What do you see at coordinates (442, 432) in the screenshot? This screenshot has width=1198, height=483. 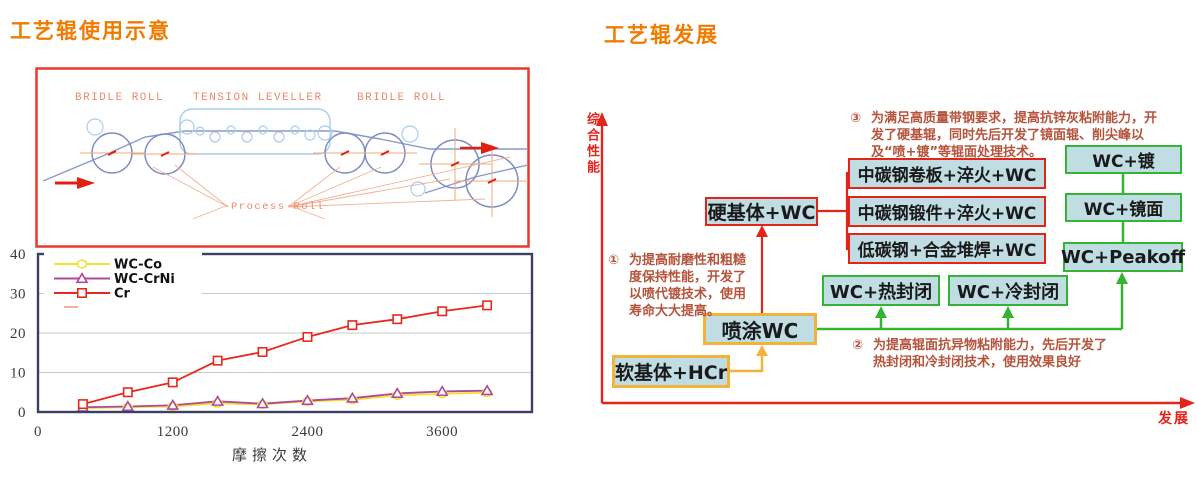 I see `svg-text: 3600` at bounding box center [442, 432].